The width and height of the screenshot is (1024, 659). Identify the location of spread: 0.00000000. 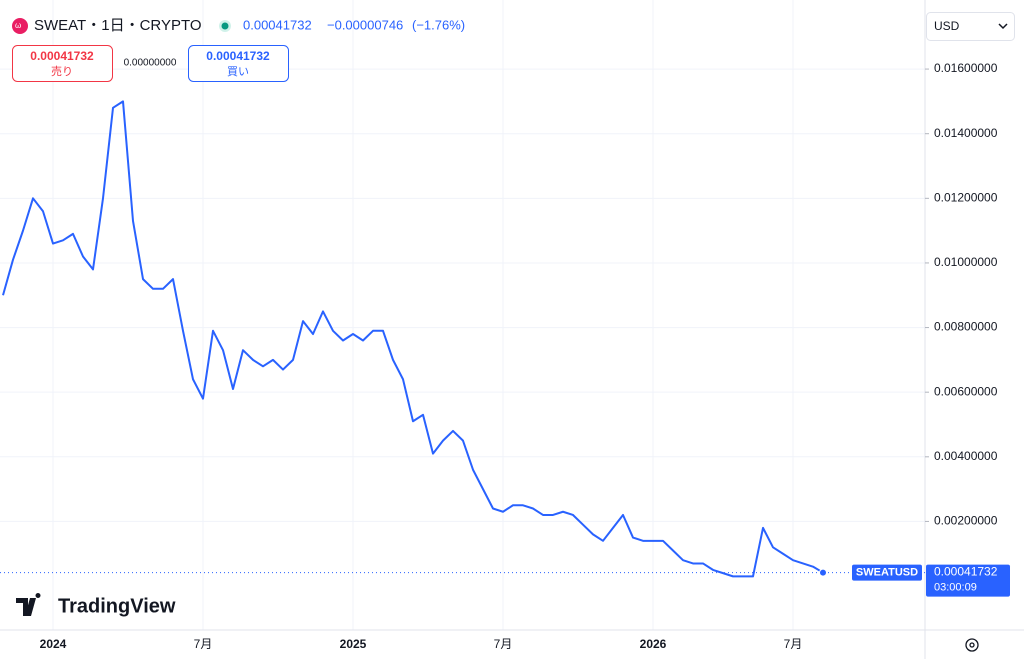
(150, 63).